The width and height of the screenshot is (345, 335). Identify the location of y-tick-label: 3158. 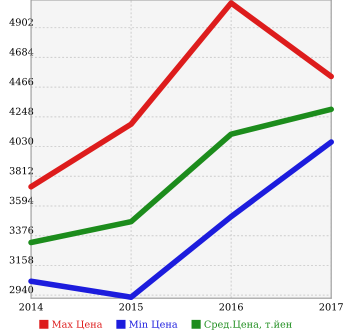
(22, 260).